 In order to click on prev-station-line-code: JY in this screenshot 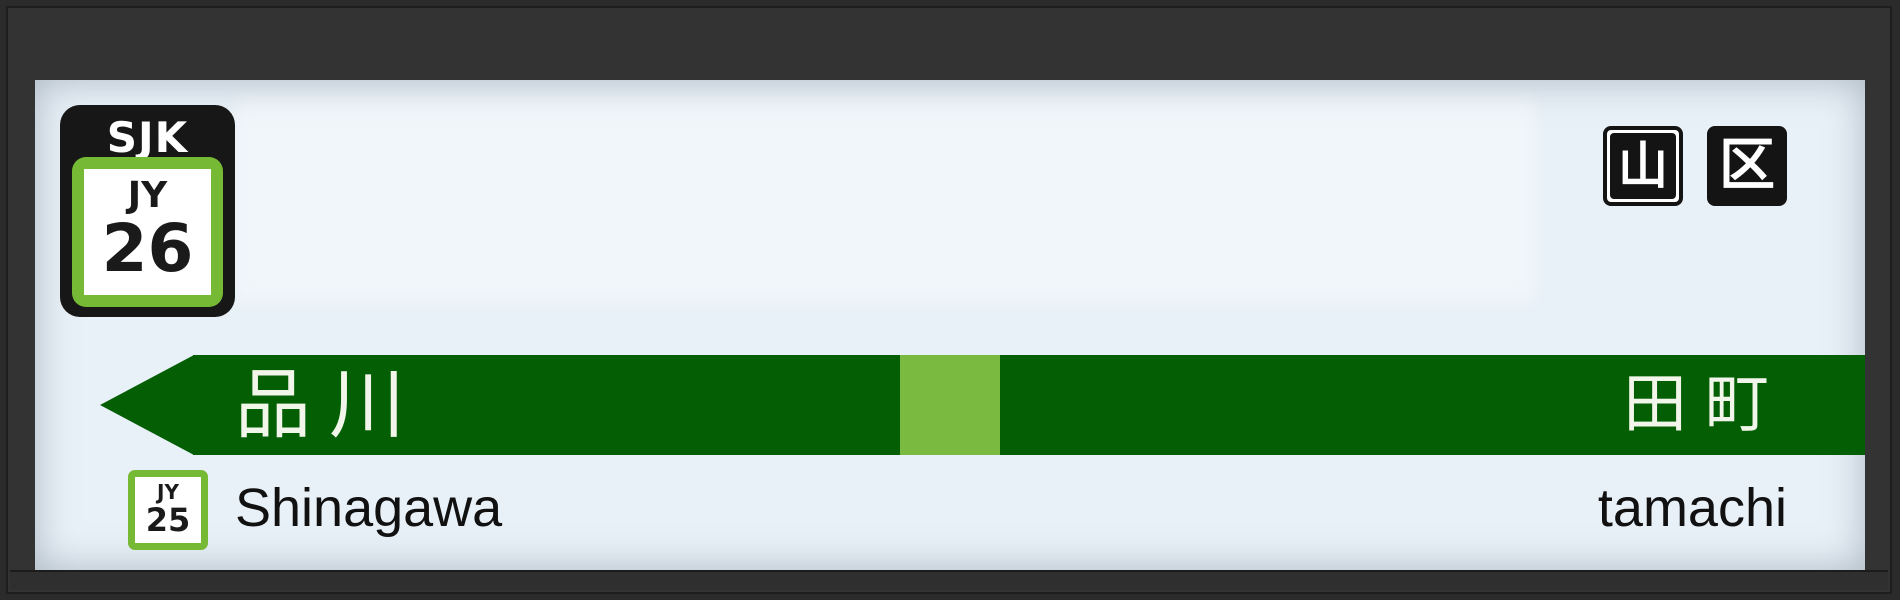, I will do `click(168, 492)`.